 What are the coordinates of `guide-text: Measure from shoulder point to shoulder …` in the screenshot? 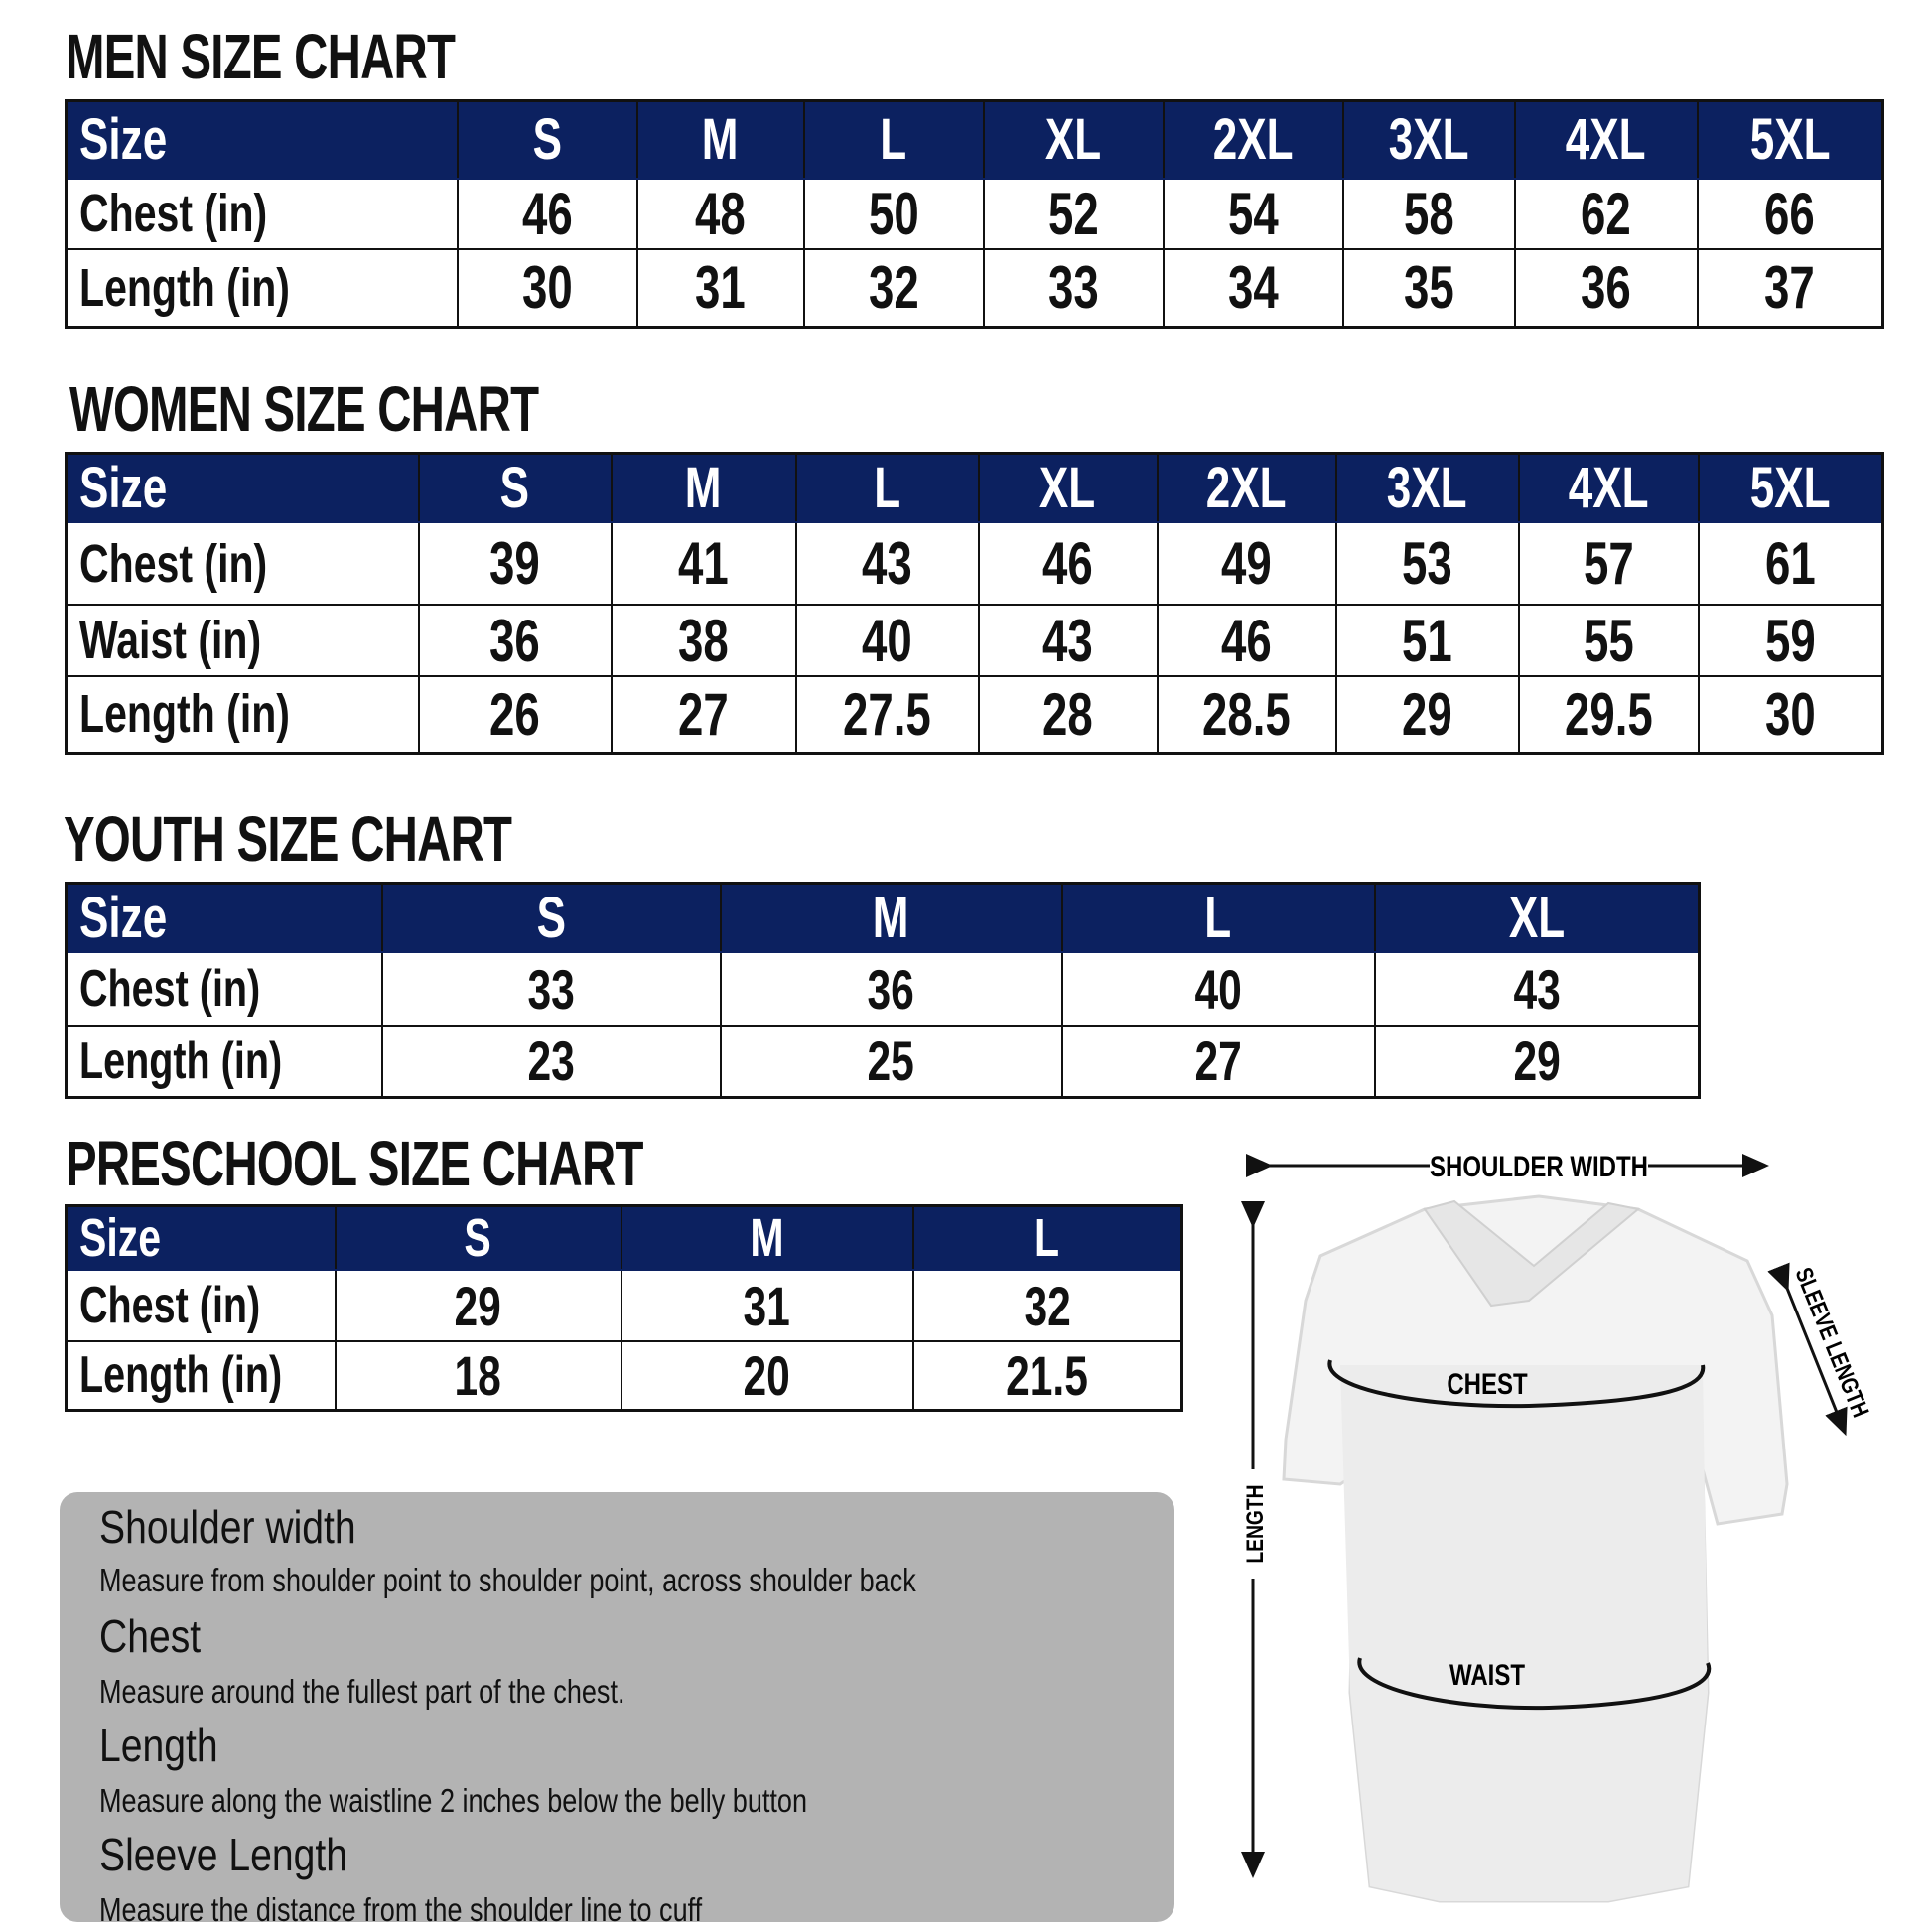 It's located at (507, 1580).